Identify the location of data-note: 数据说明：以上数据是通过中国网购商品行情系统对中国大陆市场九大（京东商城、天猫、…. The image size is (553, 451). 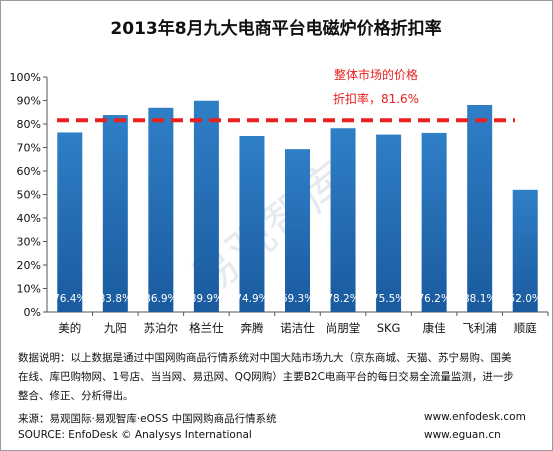
(278, 377).